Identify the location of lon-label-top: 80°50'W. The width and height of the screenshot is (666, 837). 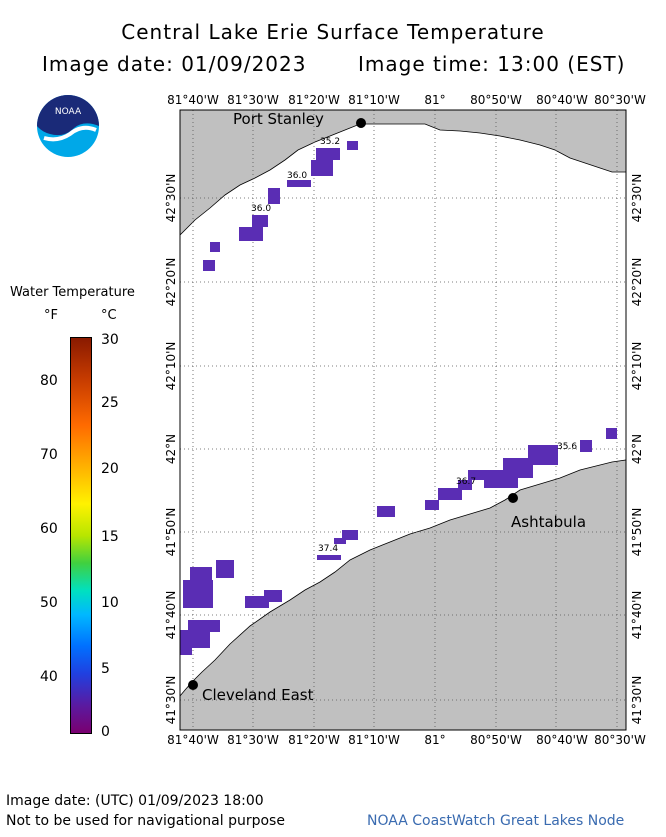
(496, 100).